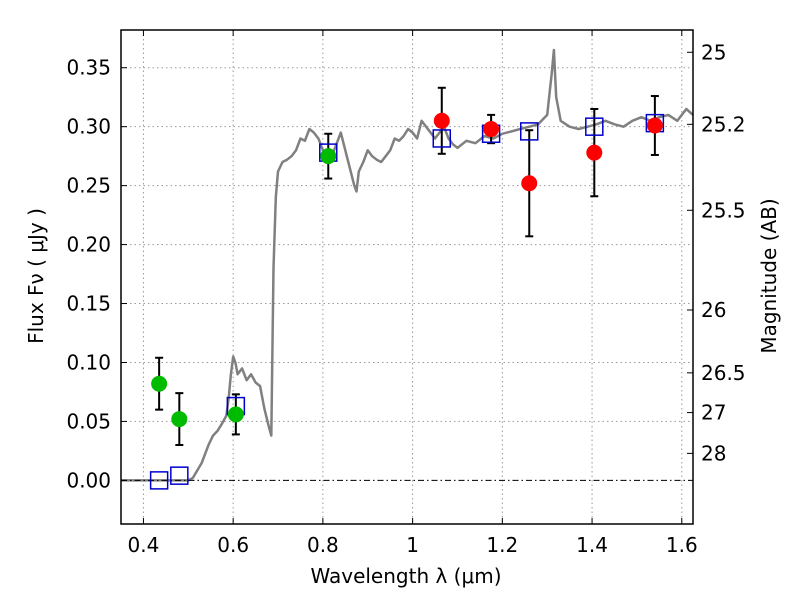 The width and height of the screenshot is (800, 600). I want to click on y-axis-title: Flux Fν ( μJy ), so click(36, 276).